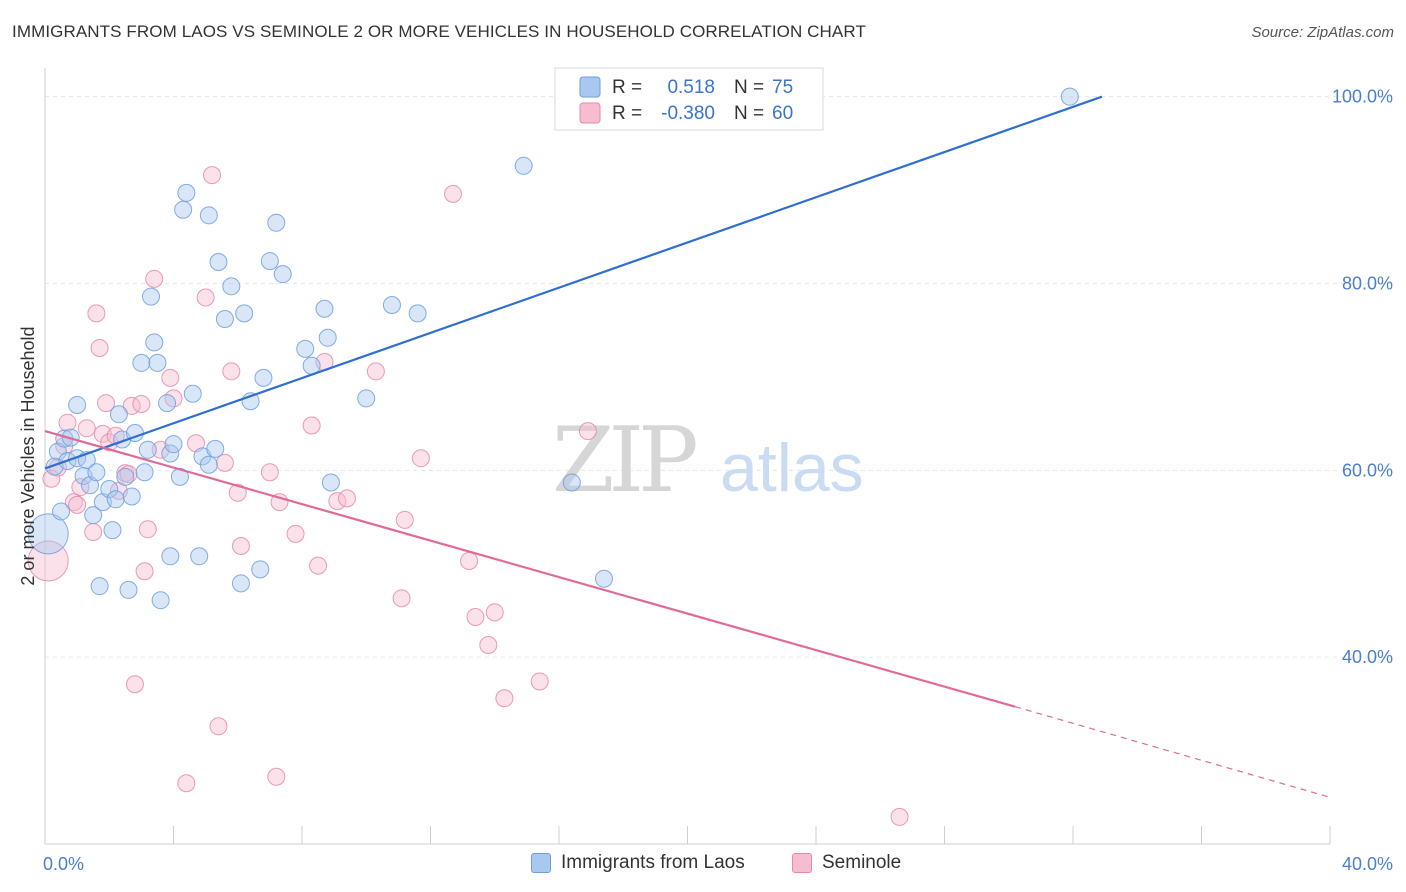 This screenshot has height=892, width=1406. Describe the element at coordinates (749, 113) in the screenshot. I see `stats-n-label-pink: N =` at that location.